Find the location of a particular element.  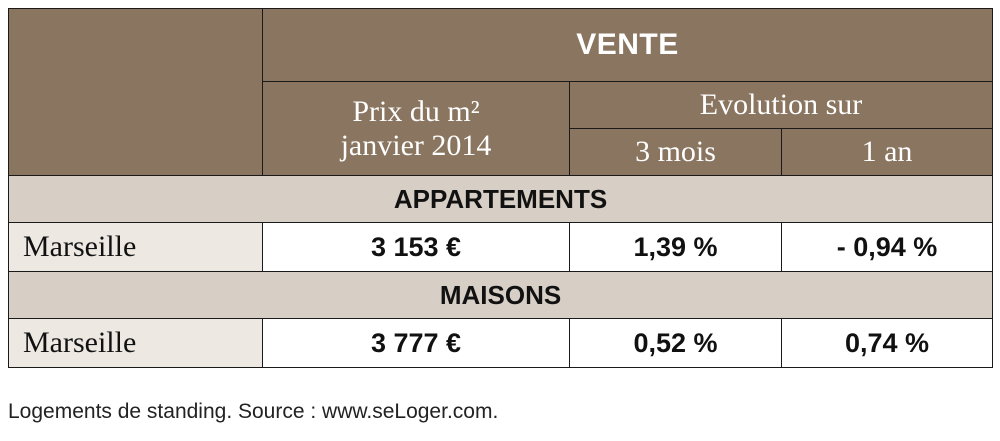

header-empty-corner is located at coordinates (135, 92).